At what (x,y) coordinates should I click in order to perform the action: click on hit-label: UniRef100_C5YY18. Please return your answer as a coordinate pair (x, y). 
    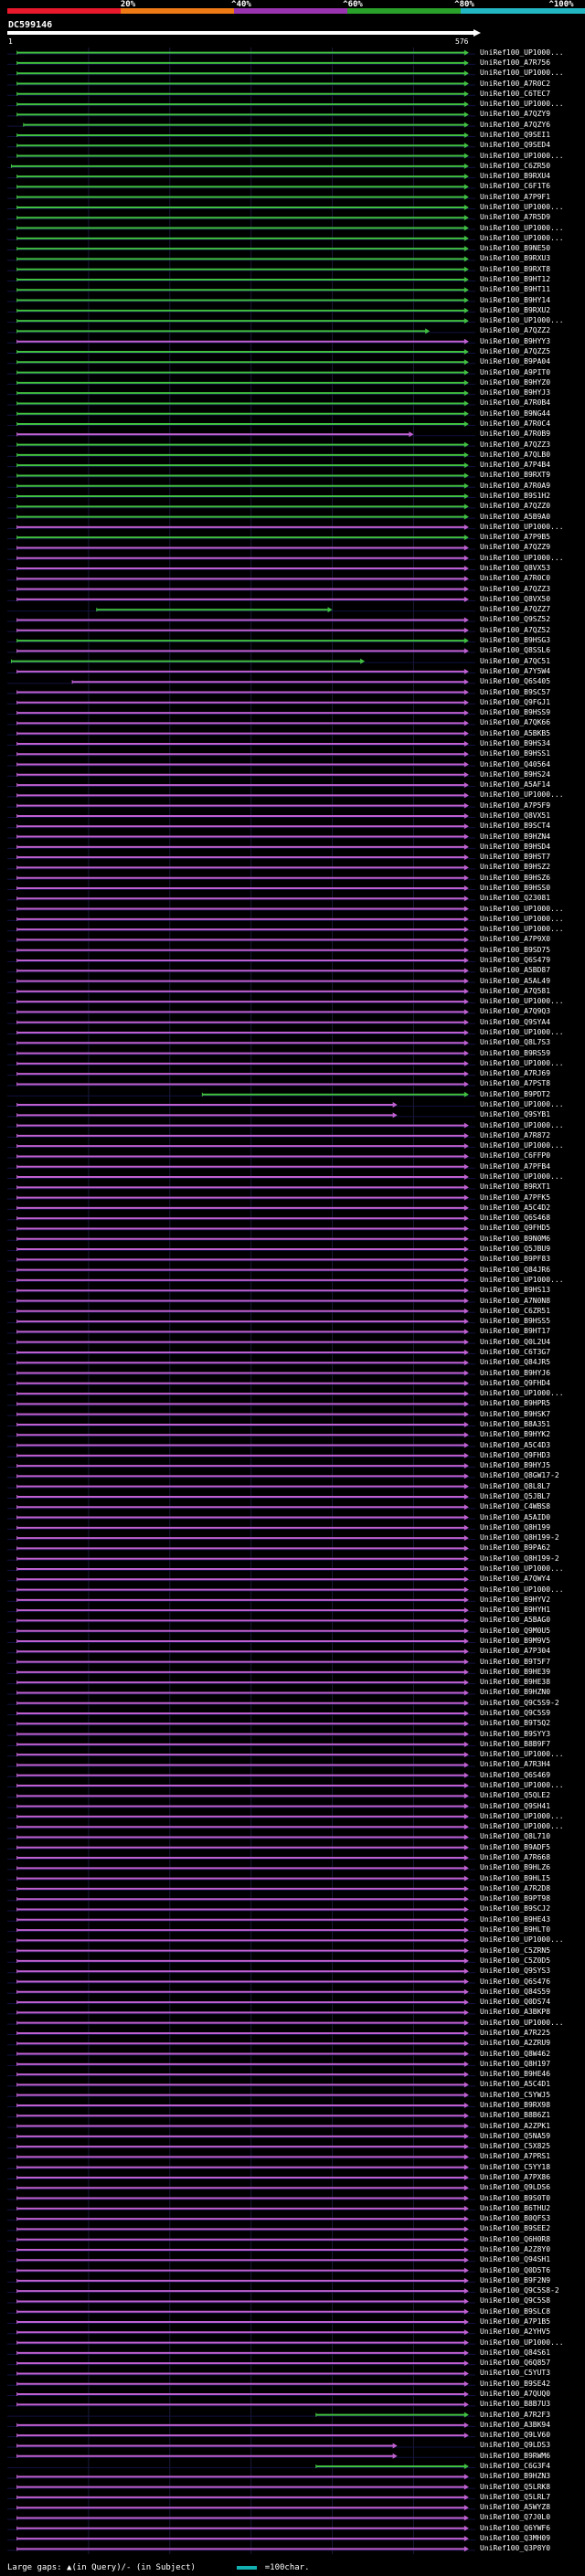
    Looking at the image, I should click on (515, 2166).